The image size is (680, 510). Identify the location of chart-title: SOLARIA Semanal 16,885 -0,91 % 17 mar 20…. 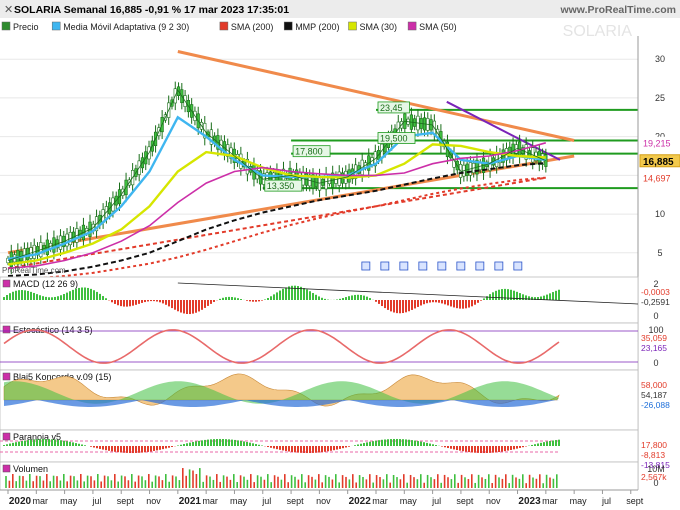
(151, 10).